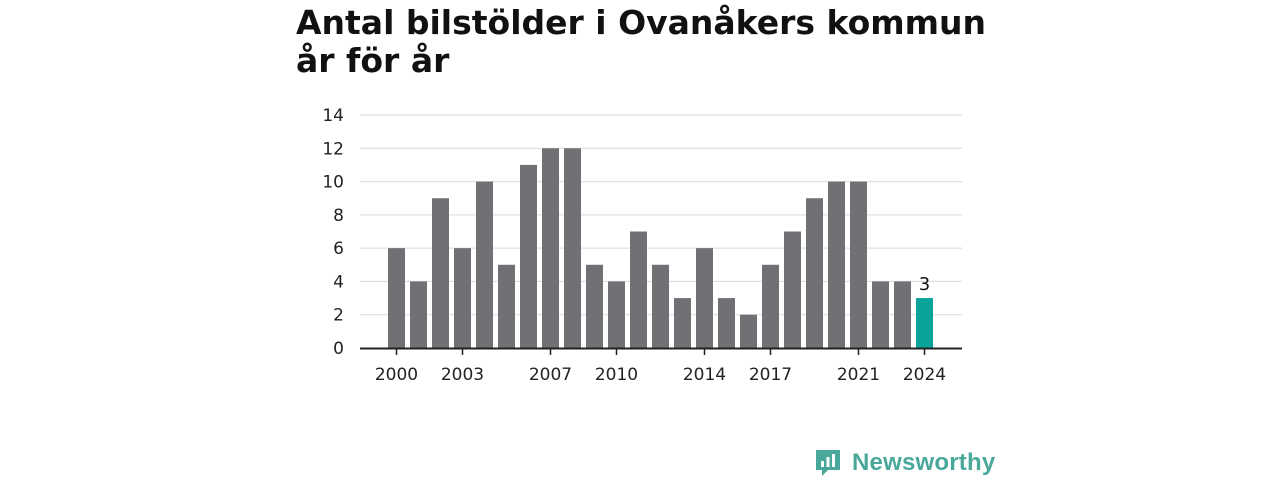  Describe the element at coordinates (616, 375) in the screenshot. I see `x-tick-label: 2010` at that location.